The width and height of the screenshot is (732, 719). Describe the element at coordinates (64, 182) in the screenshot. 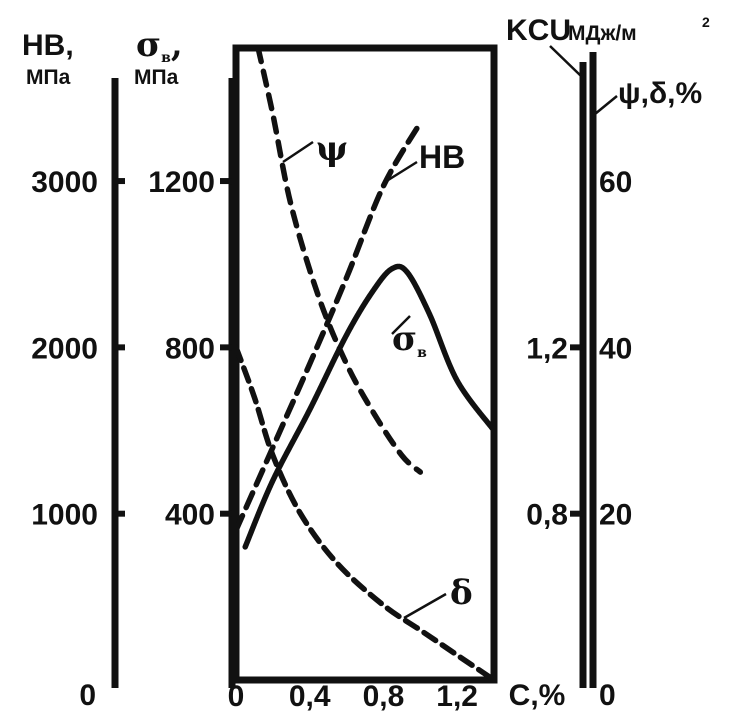

I see `hb-tick-label: 3000` at that location.